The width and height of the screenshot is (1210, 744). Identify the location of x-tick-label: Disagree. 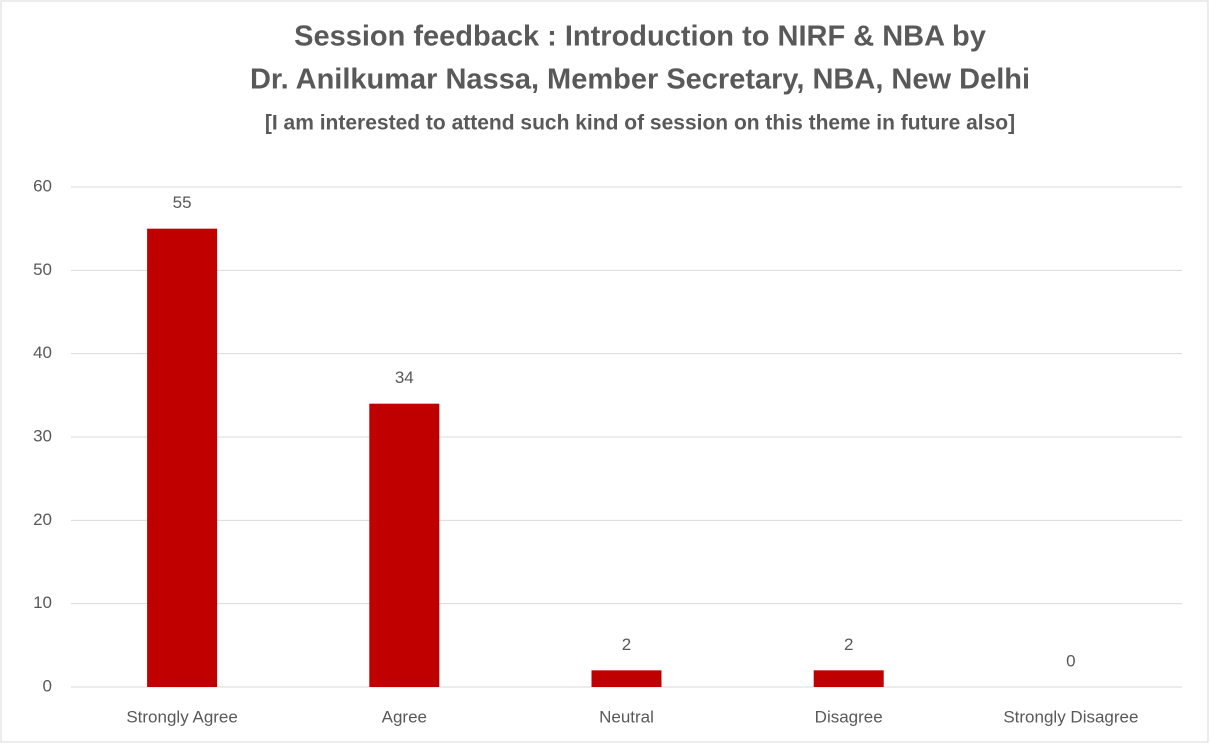
(849, 716).